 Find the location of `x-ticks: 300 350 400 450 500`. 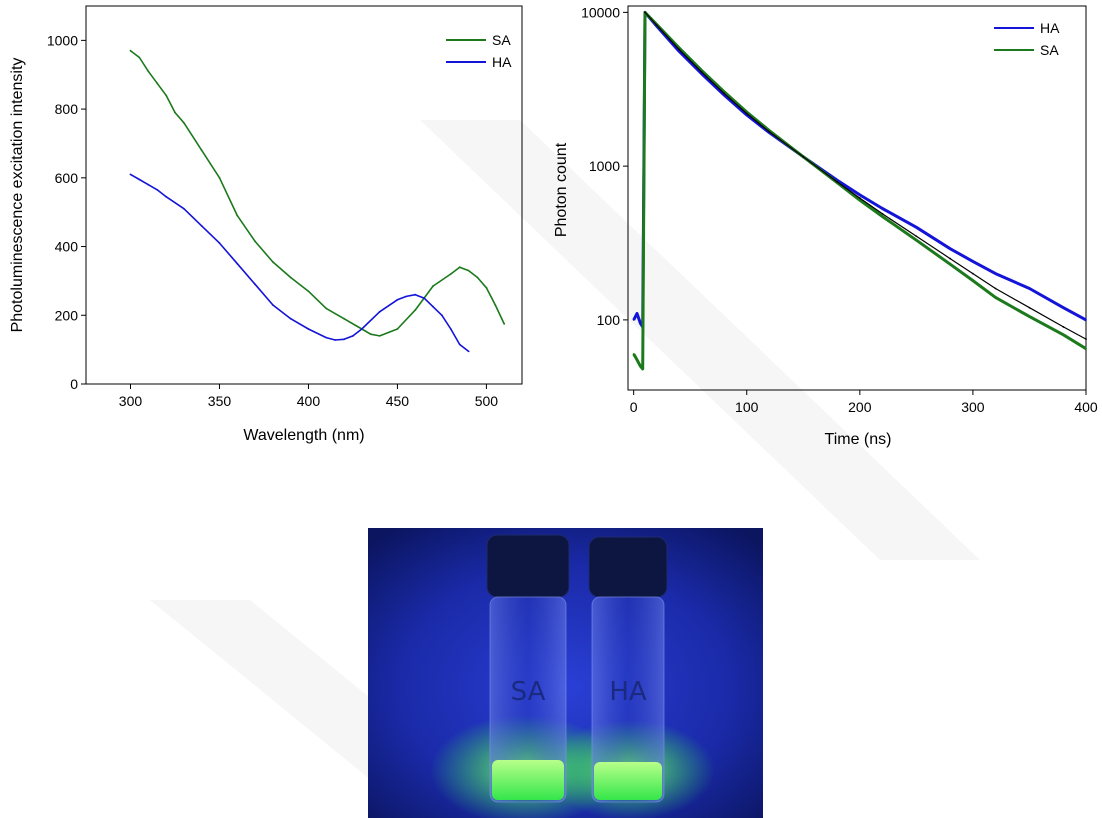

x-ticks: 300 350 400 450 500 is located at coordinates (308, 396).